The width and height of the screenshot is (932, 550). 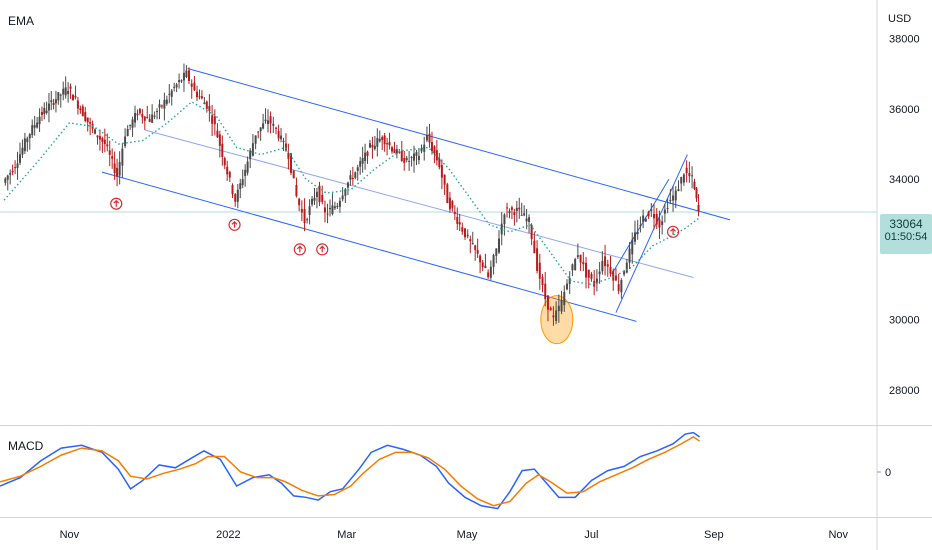 What do you see at coordinates (906, 224) in the screenshot?
I see `current-price-value: 33064` at bounding box center [906, 224].